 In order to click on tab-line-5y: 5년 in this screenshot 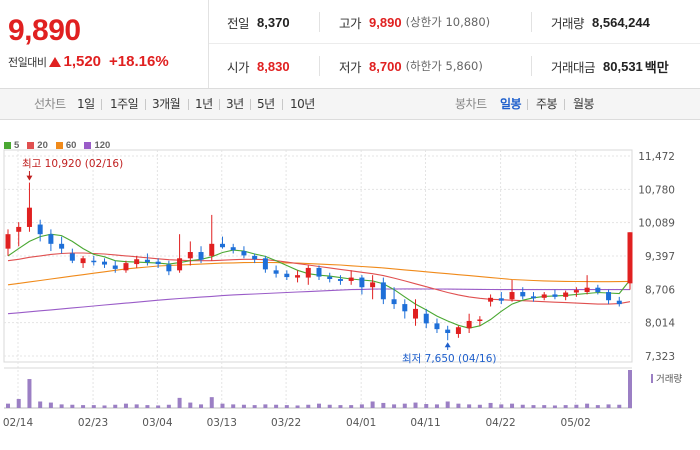, I will do `click(266, 104)`.